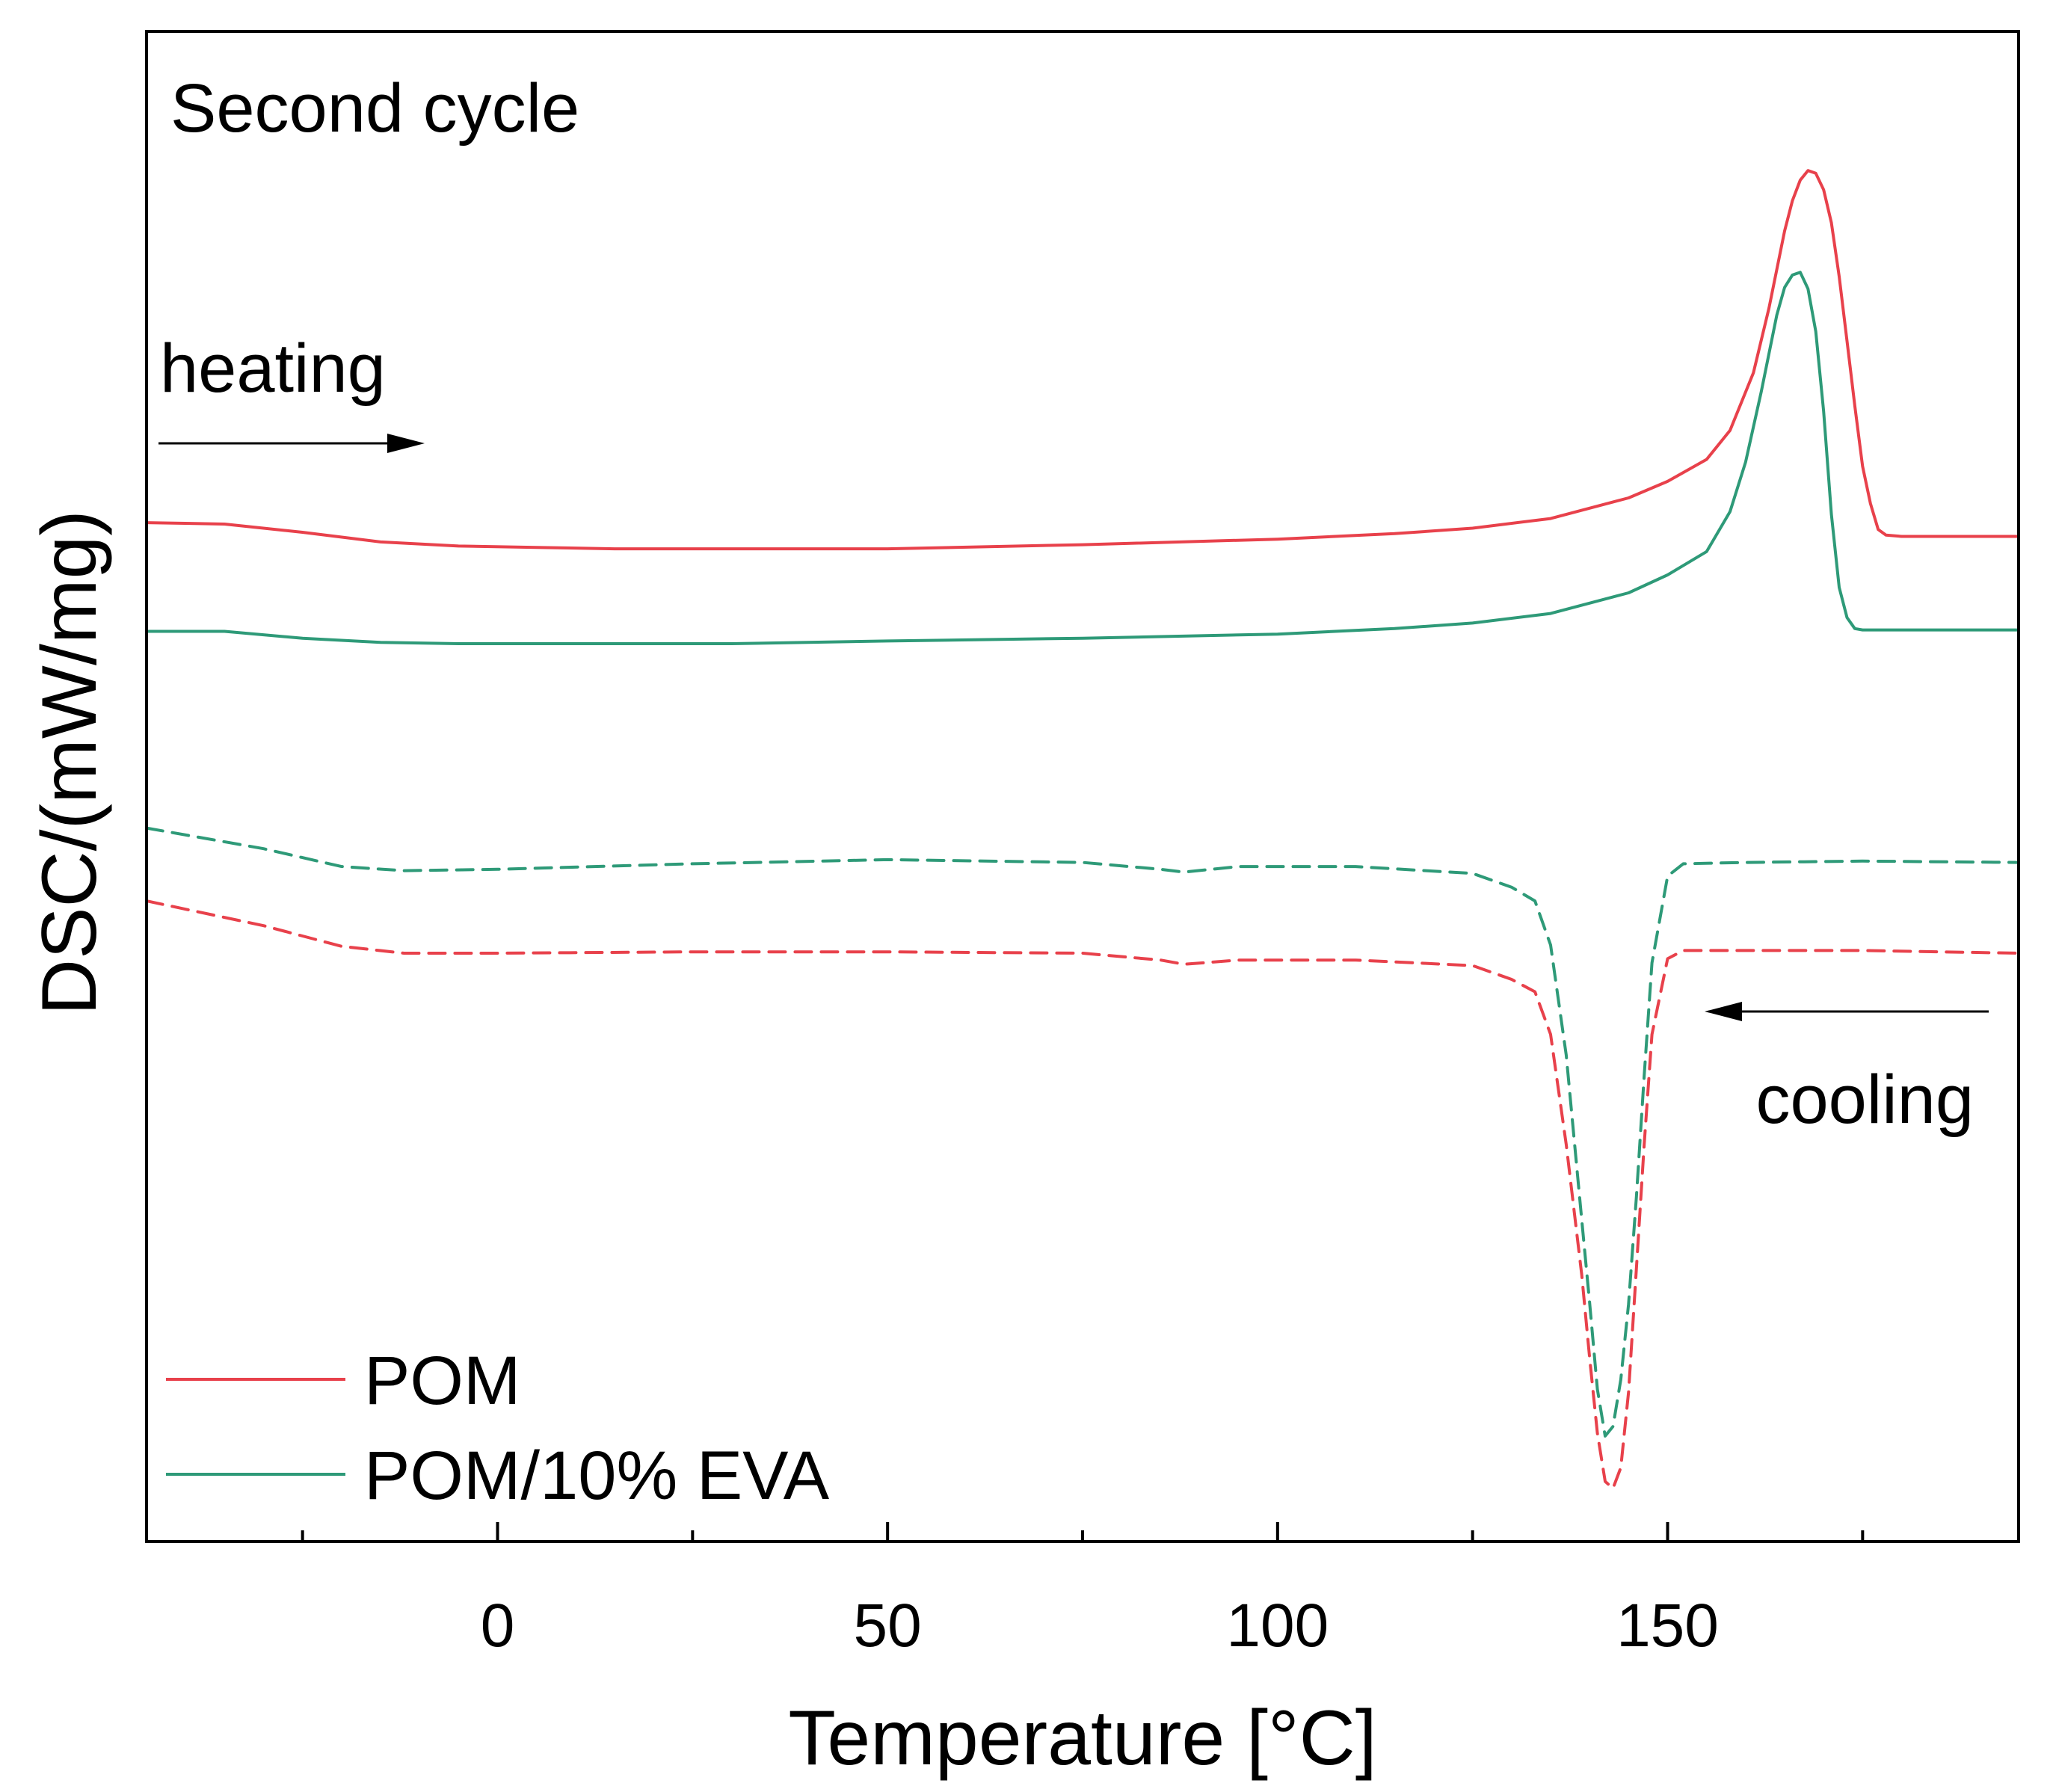 The image size is (2053, 1792). I want to click on legend: POM POM/10% EVA, so click(498, 1428).